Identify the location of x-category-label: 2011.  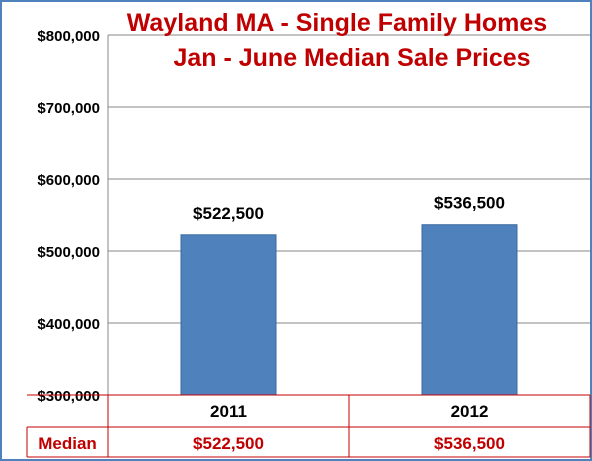
(228, 411).